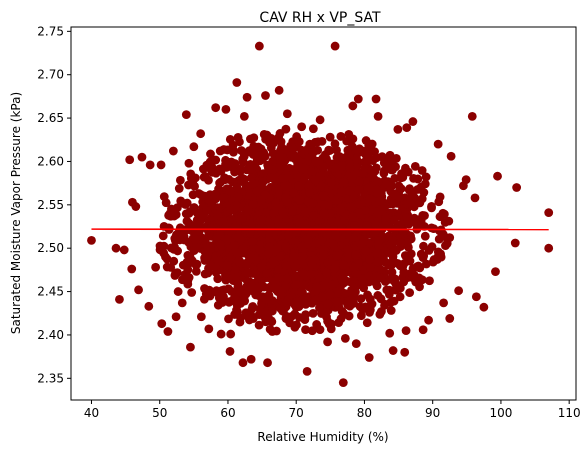 The width and height of the screenshot is (587, 453). I want to click on x-tick-label: 50, so click(159, 413).